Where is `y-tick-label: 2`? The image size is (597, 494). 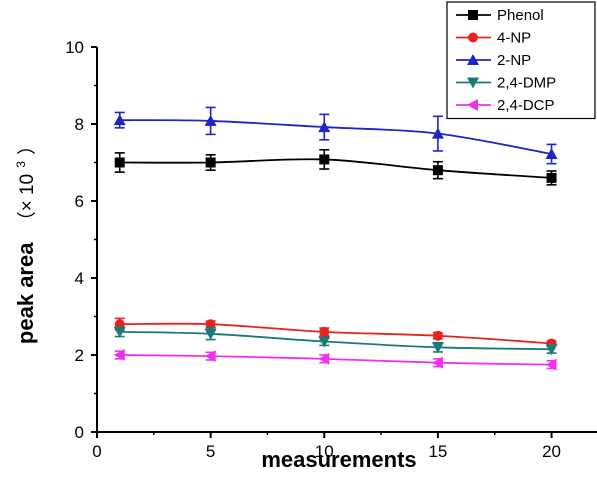
y-tick-label: 2 is located at coordinates (79, 355).